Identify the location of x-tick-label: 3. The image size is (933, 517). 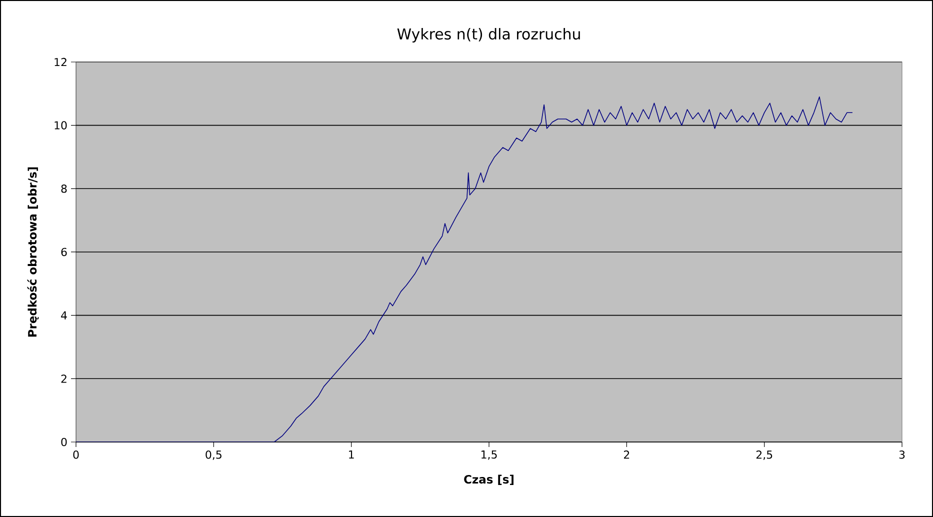
(902, 454).